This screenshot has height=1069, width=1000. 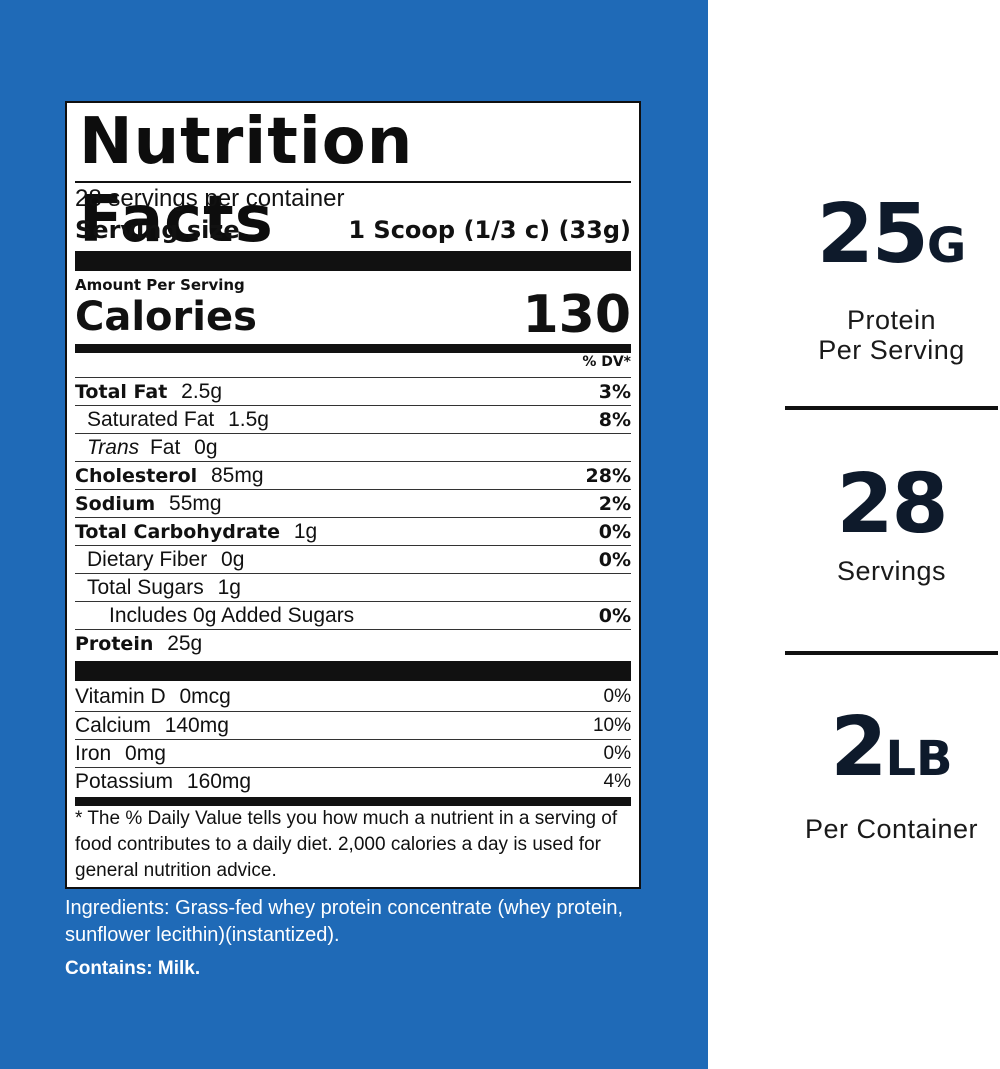 What do you see at coordinates (113, 725) in the screenshot?
I see `vitamin-name: Calcium` at bounding box center [113, 725].